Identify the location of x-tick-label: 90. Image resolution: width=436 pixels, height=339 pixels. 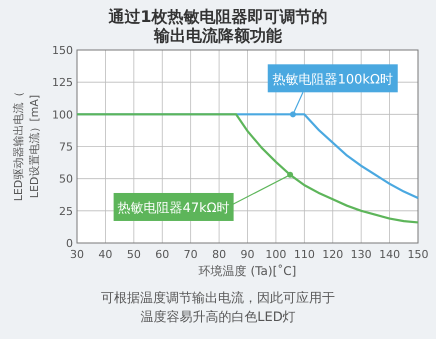
(247, 254).